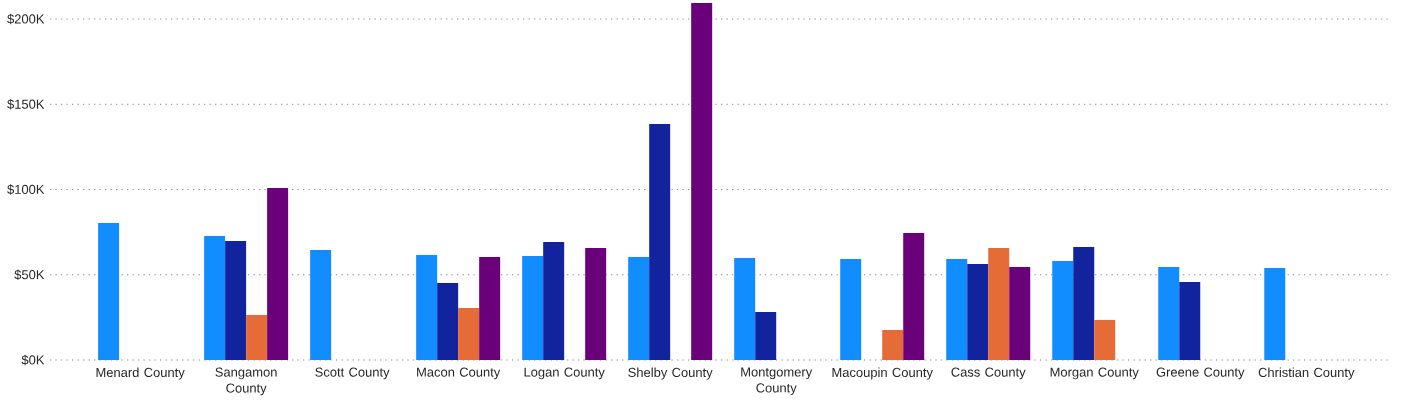 This screenshot has width=1409, height=412. Describe the element at coordinates (246, 381) in the screenshot. I see `x-tick-label: Sangamon County` at that location.